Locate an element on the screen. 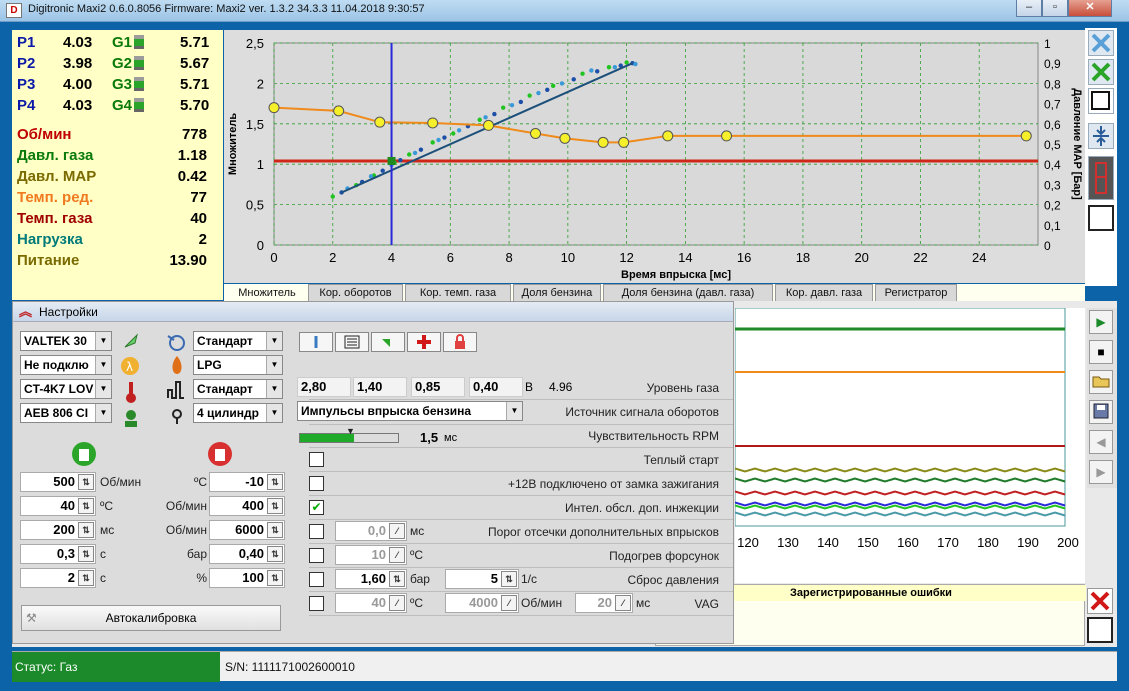  option-value-field: 0,0 ⁄ is located at coordinates (371, 531).